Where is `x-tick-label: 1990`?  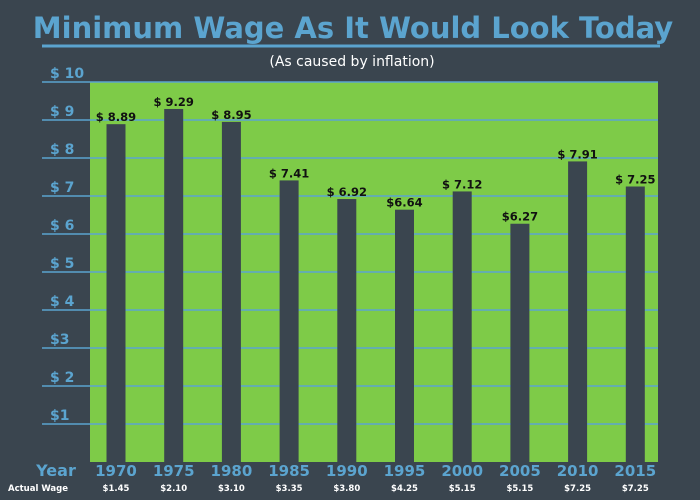 x-tick-label: 1990 is located at coordinates (347, 471).